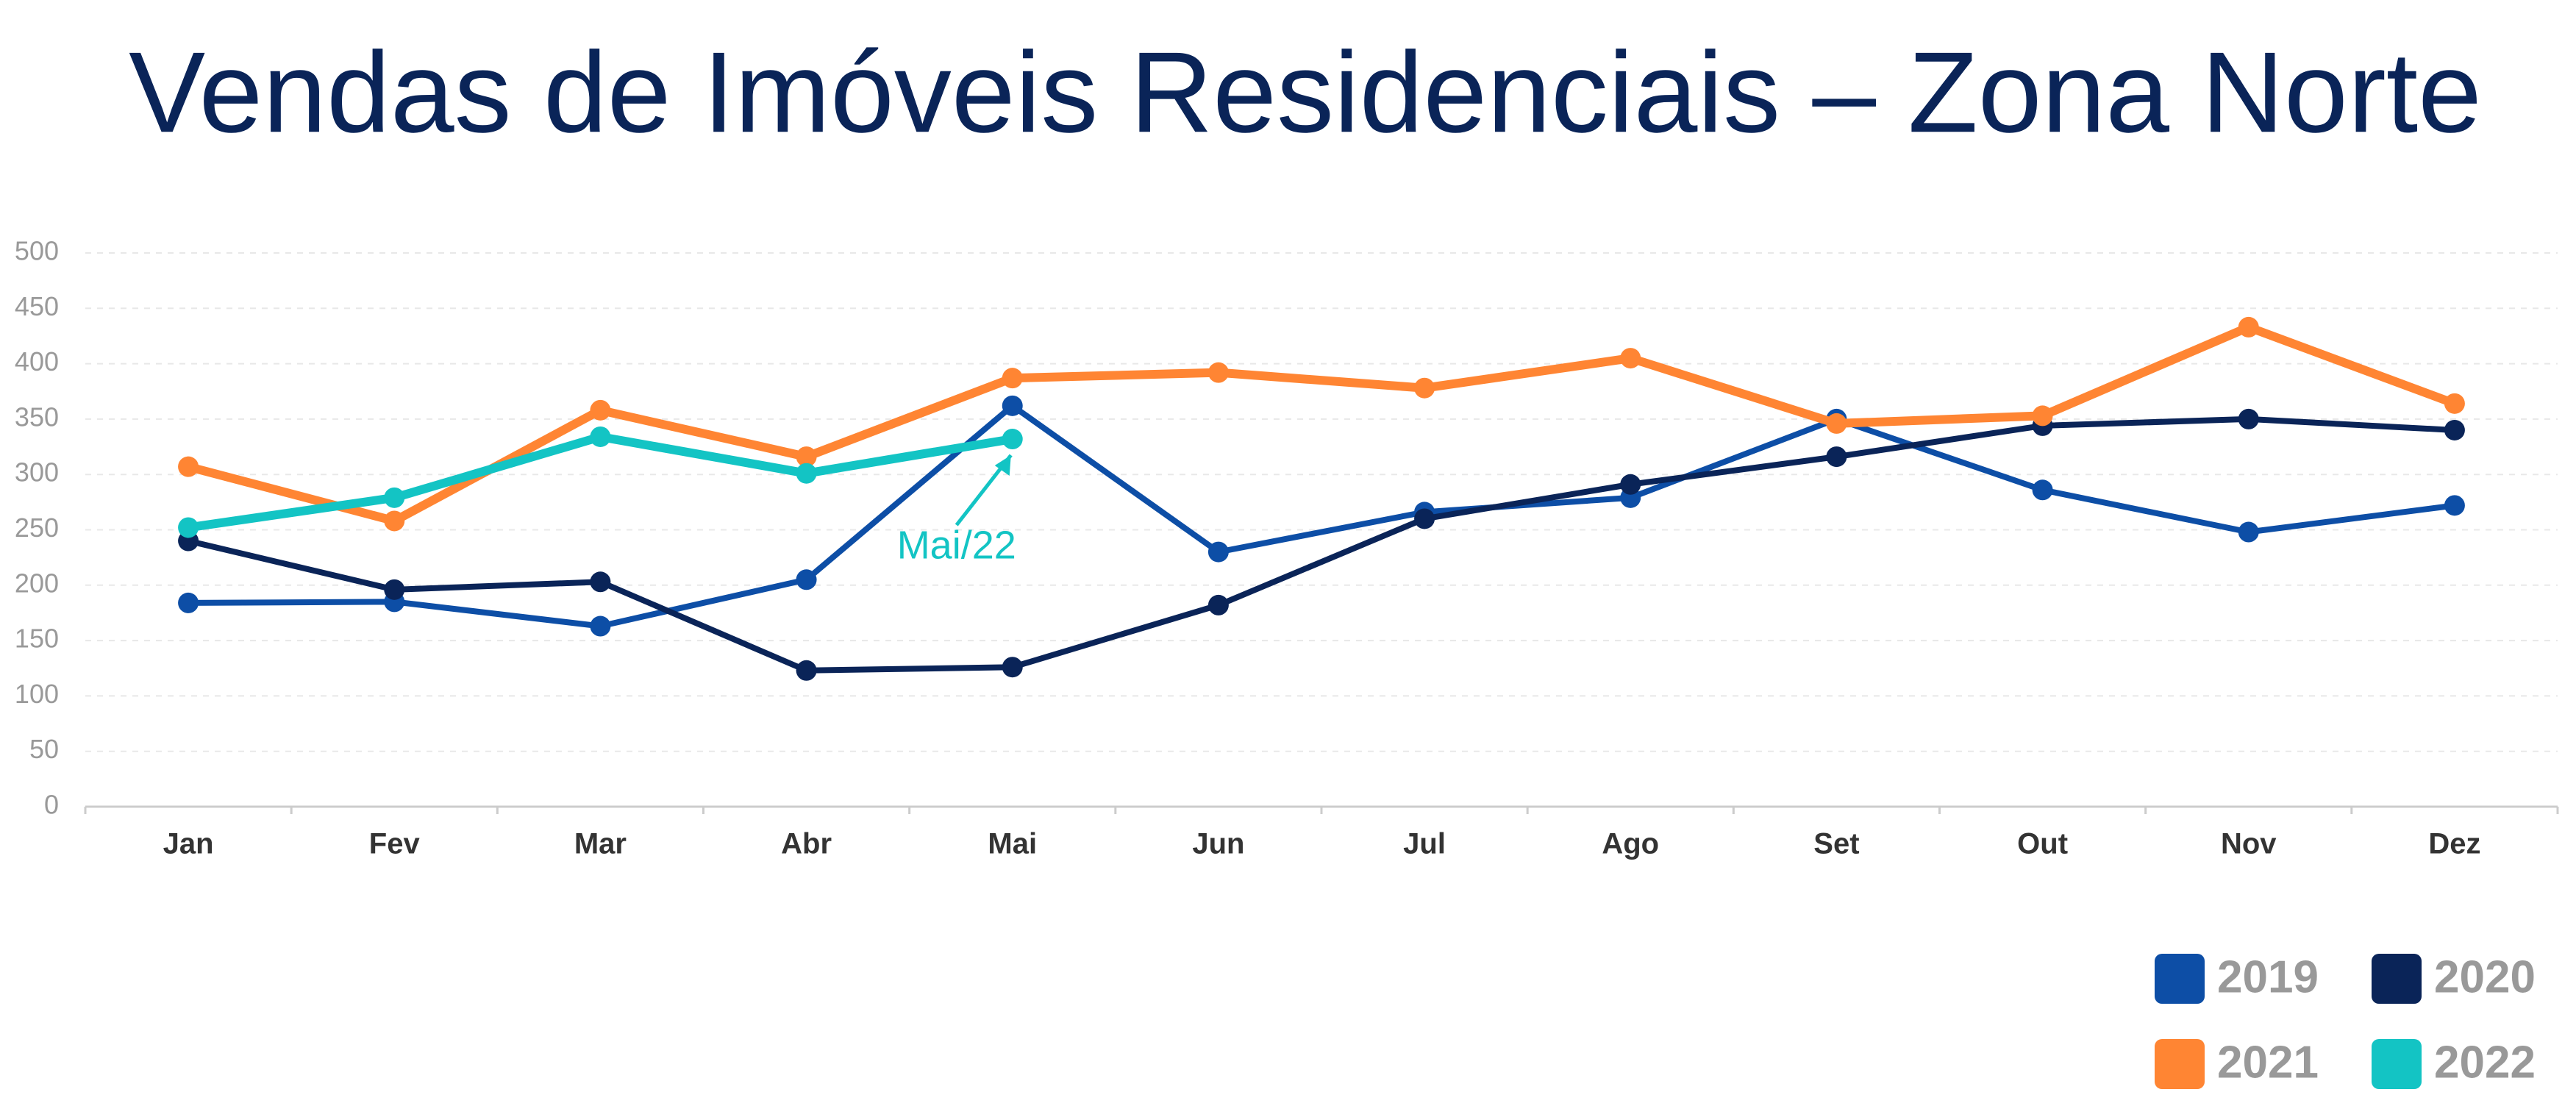  What do you see at coordinates (37, 694) in the screenshot?
I see `y-tick-label: 100` at bounding box center [37, 694].